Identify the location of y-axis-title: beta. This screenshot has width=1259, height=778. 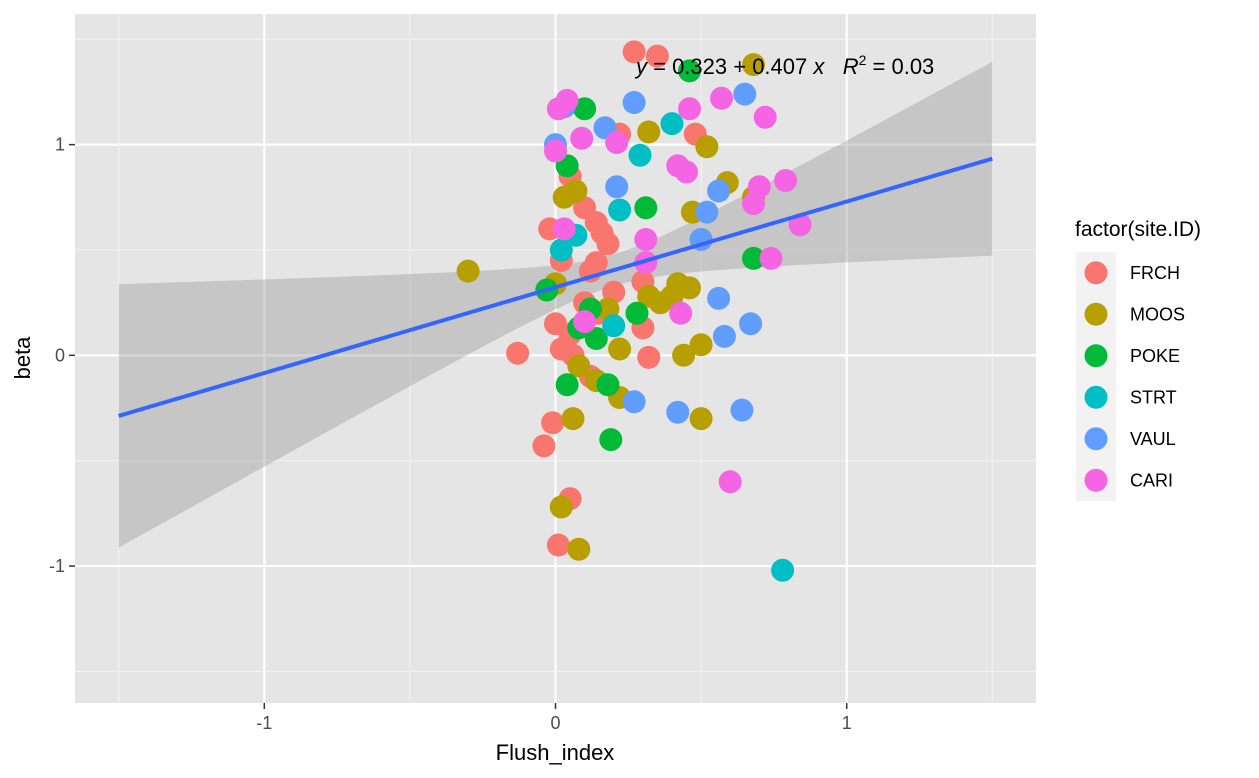
(22, 358).